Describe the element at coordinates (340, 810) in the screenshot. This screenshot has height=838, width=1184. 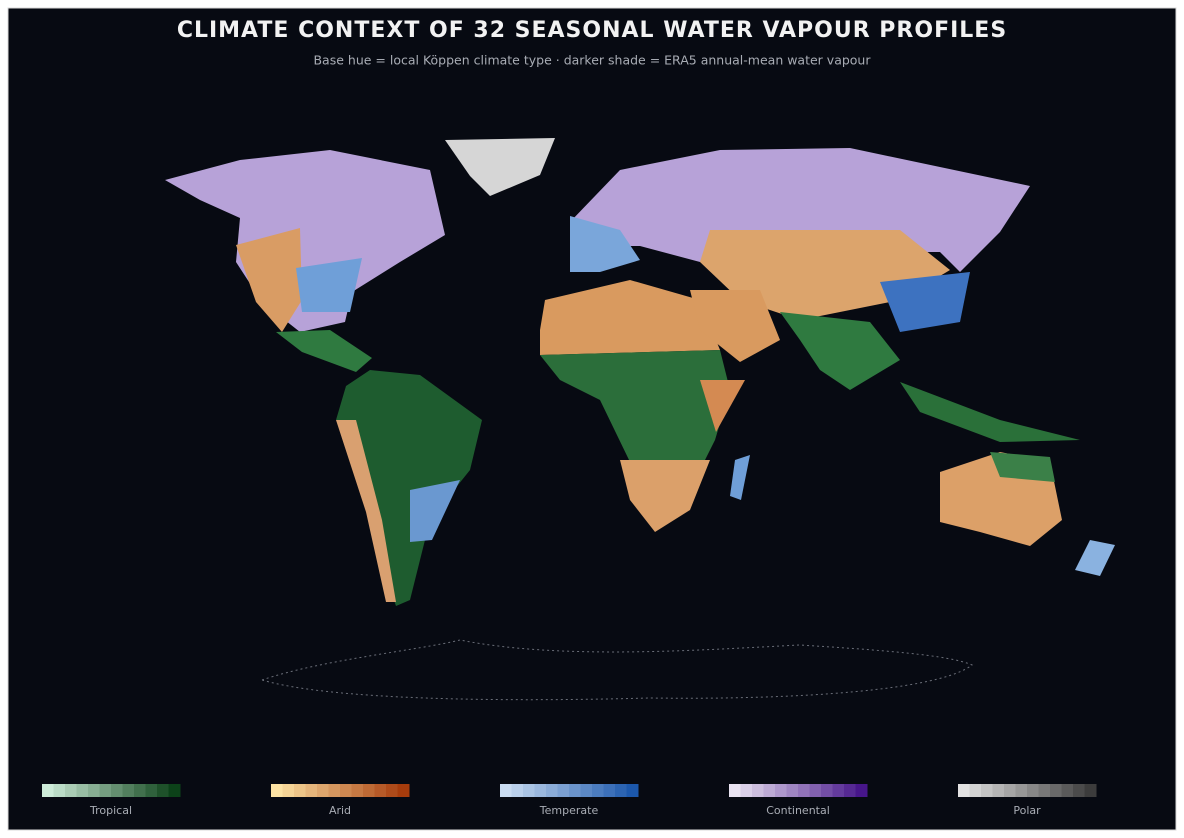
I see `legend-label: Arid` at that location.